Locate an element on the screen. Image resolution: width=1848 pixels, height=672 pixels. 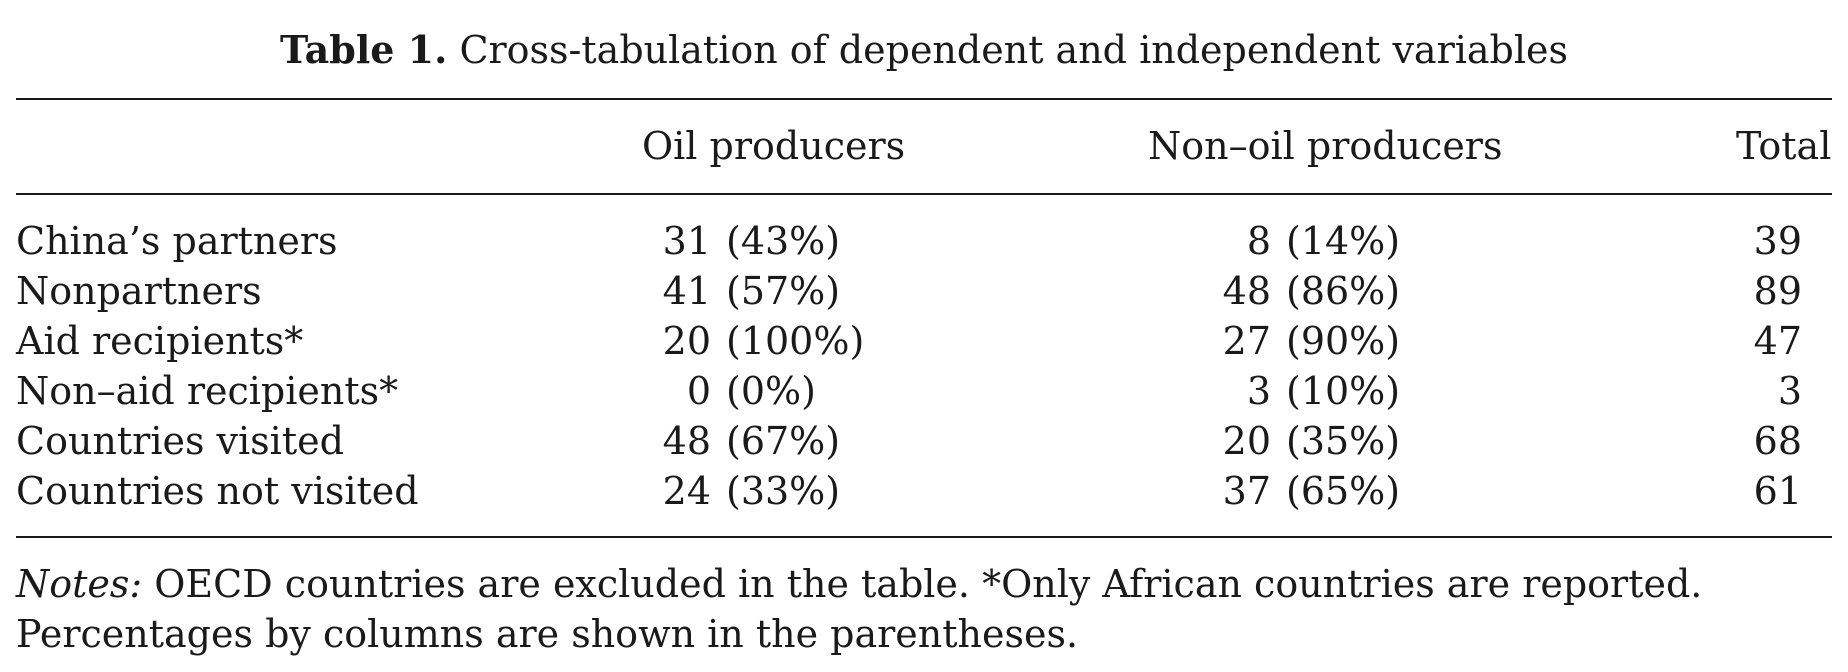
notes-label: Notes: is located at coordinates (79, 584).